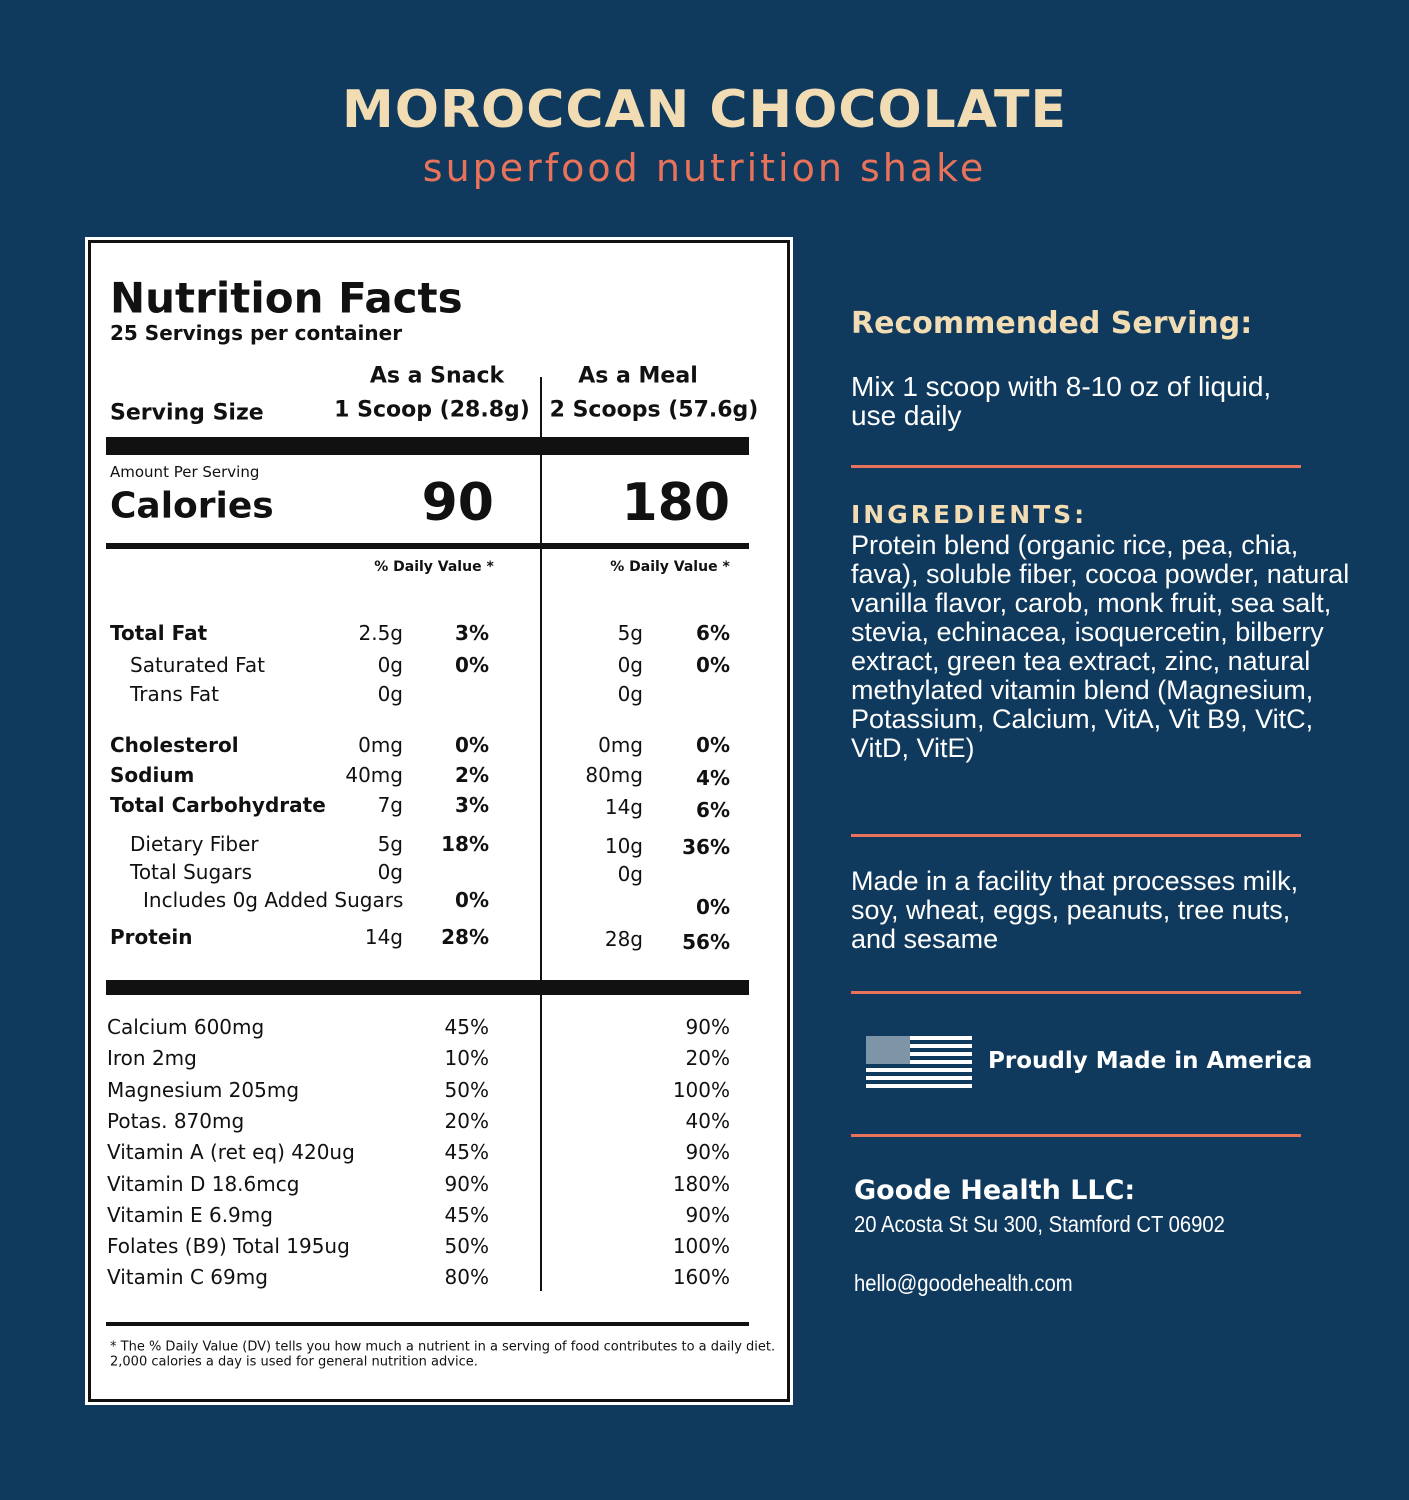  What do you see at coordinates (466, 1120) in the screenshot?
I see `vitamin-snack-dv: 20%` at bounding box center [466, 1120].